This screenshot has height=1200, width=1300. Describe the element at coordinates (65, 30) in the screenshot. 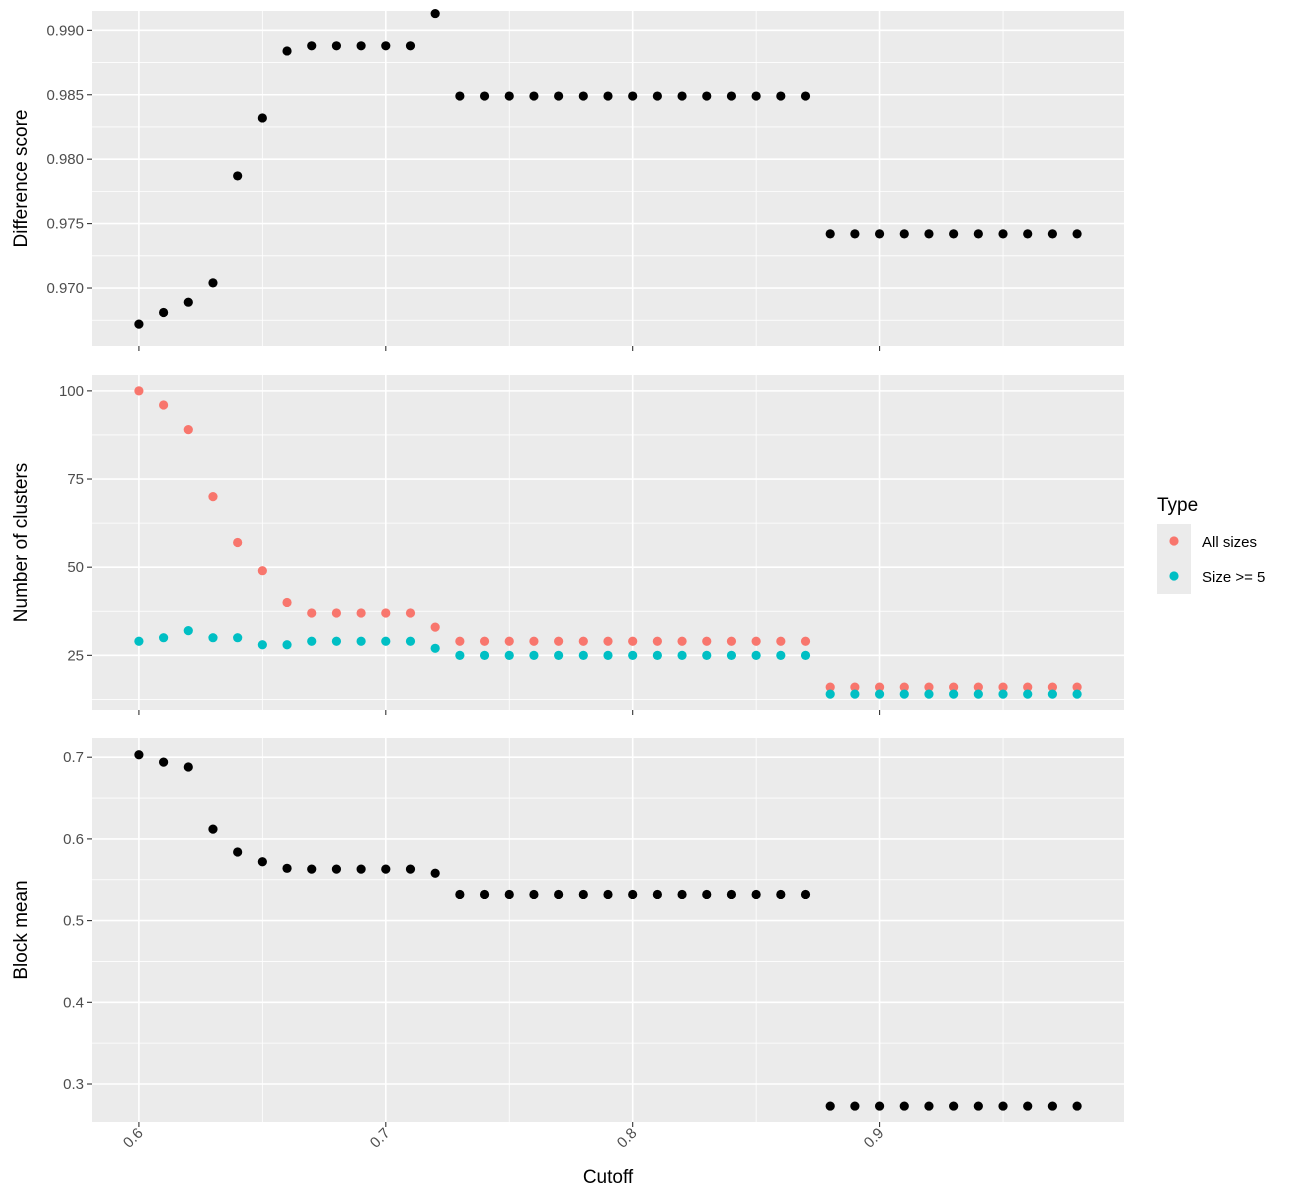

I see `y-tick-label: 0.990` at that location.